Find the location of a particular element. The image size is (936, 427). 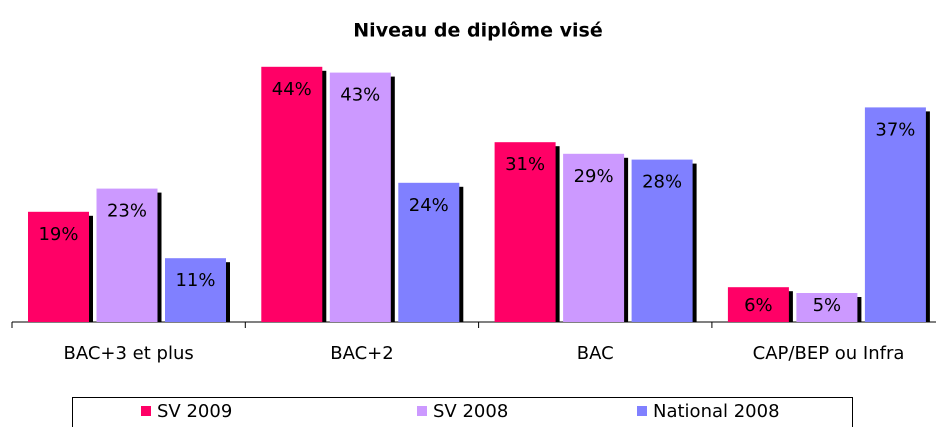

x-tick-label: BAC is located at coordinates (595, 353).